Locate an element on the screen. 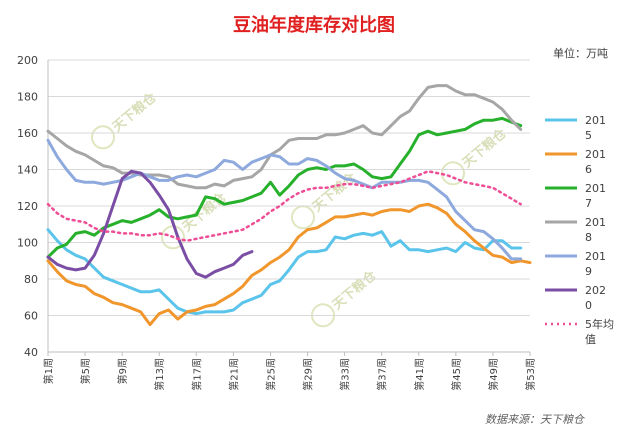 The width and height of the screenshot is (628, 441). legend-label-2019: 201 9 is located at coordinates (595, 264).